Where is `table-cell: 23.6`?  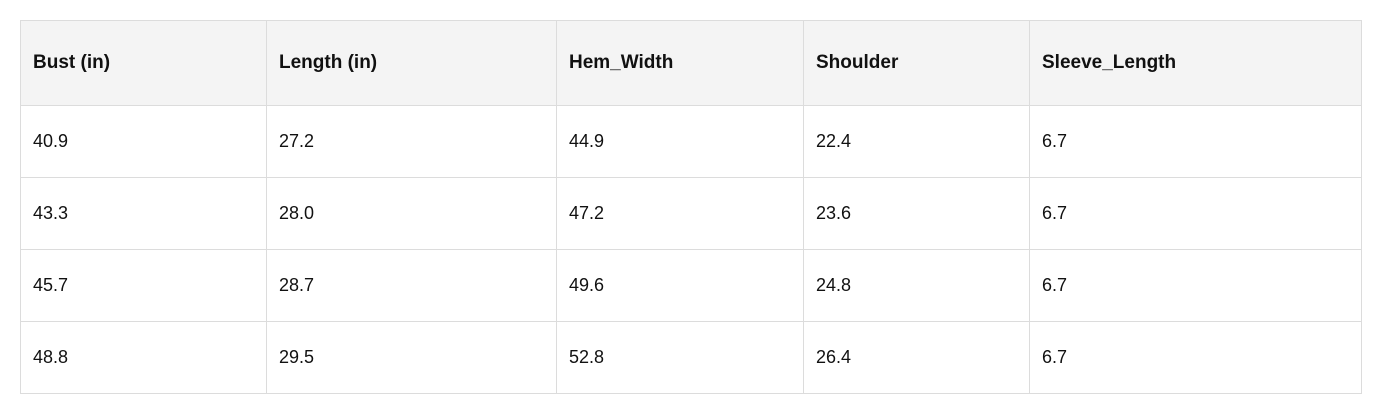 table-cell: 23.6 is located at coordinates (916, 213).